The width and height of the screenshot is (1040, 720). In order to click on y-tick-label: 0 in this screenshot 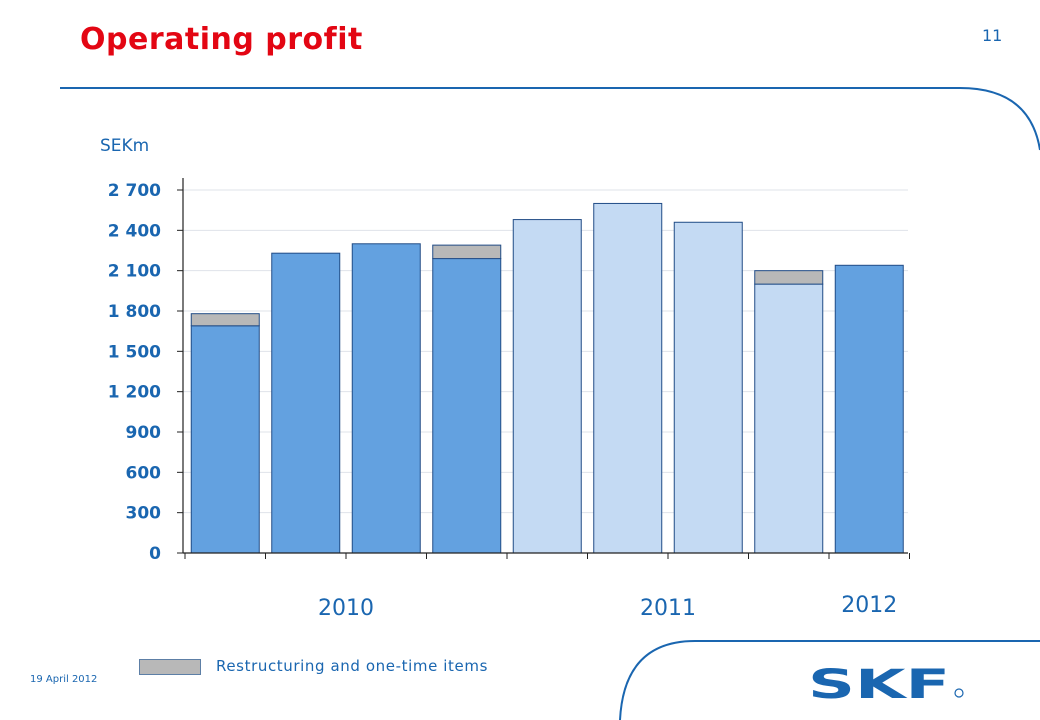, I will do `click(155, 554)`.